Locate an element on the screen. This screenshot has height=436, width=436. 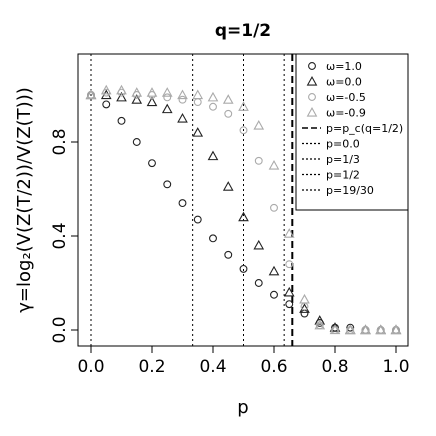
legend-box is located at coordinates (352, 132).